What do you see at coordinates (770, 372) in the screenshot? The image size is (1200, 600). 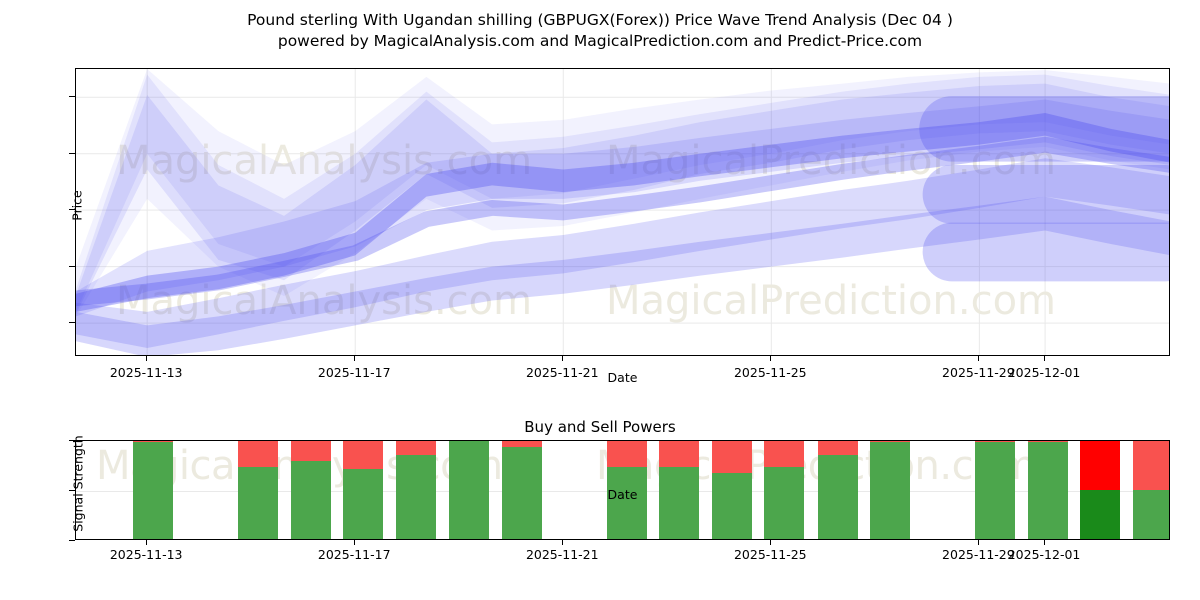 I see `price-x-tick-label: 2025-11-25` at bounding box center [770, 372].